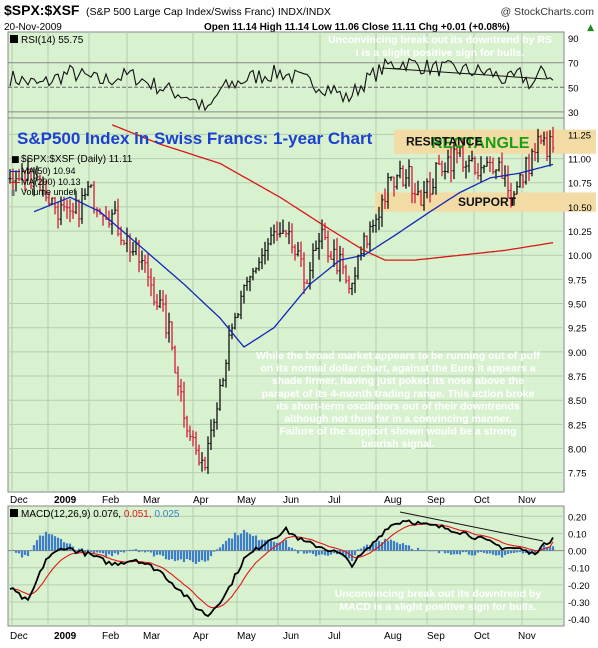 This screenshot has width=598, height=648. What do you see at coordinates (579, 586) in the screenshot?
I see `macd-tick-label: -0.20` at bounding box center [579, 586].